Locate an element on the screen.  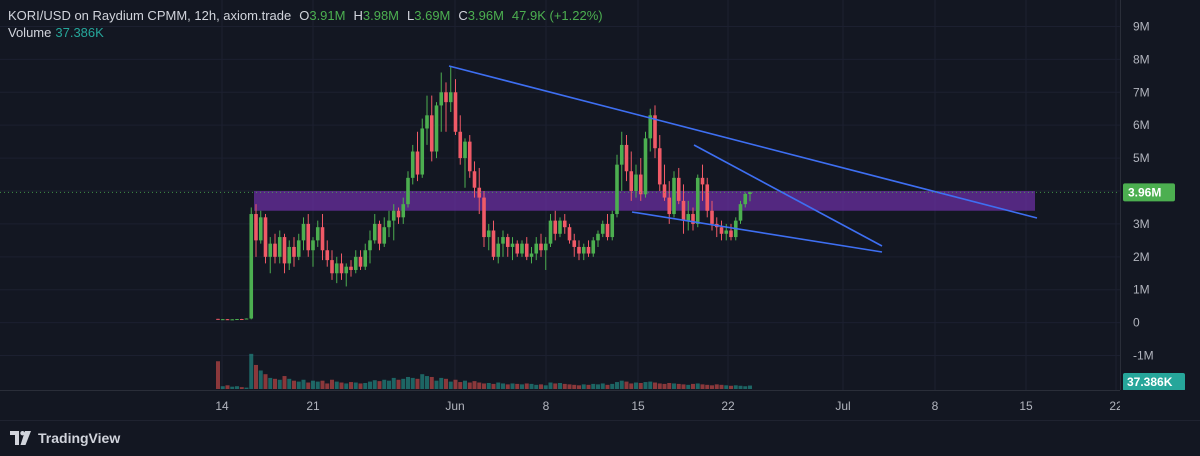
price-axis: 9M 8M 7M 6M 5M 3M 2M 1M 0 -1M 3.96M 37.386K is located at coordinates (1160, 195).